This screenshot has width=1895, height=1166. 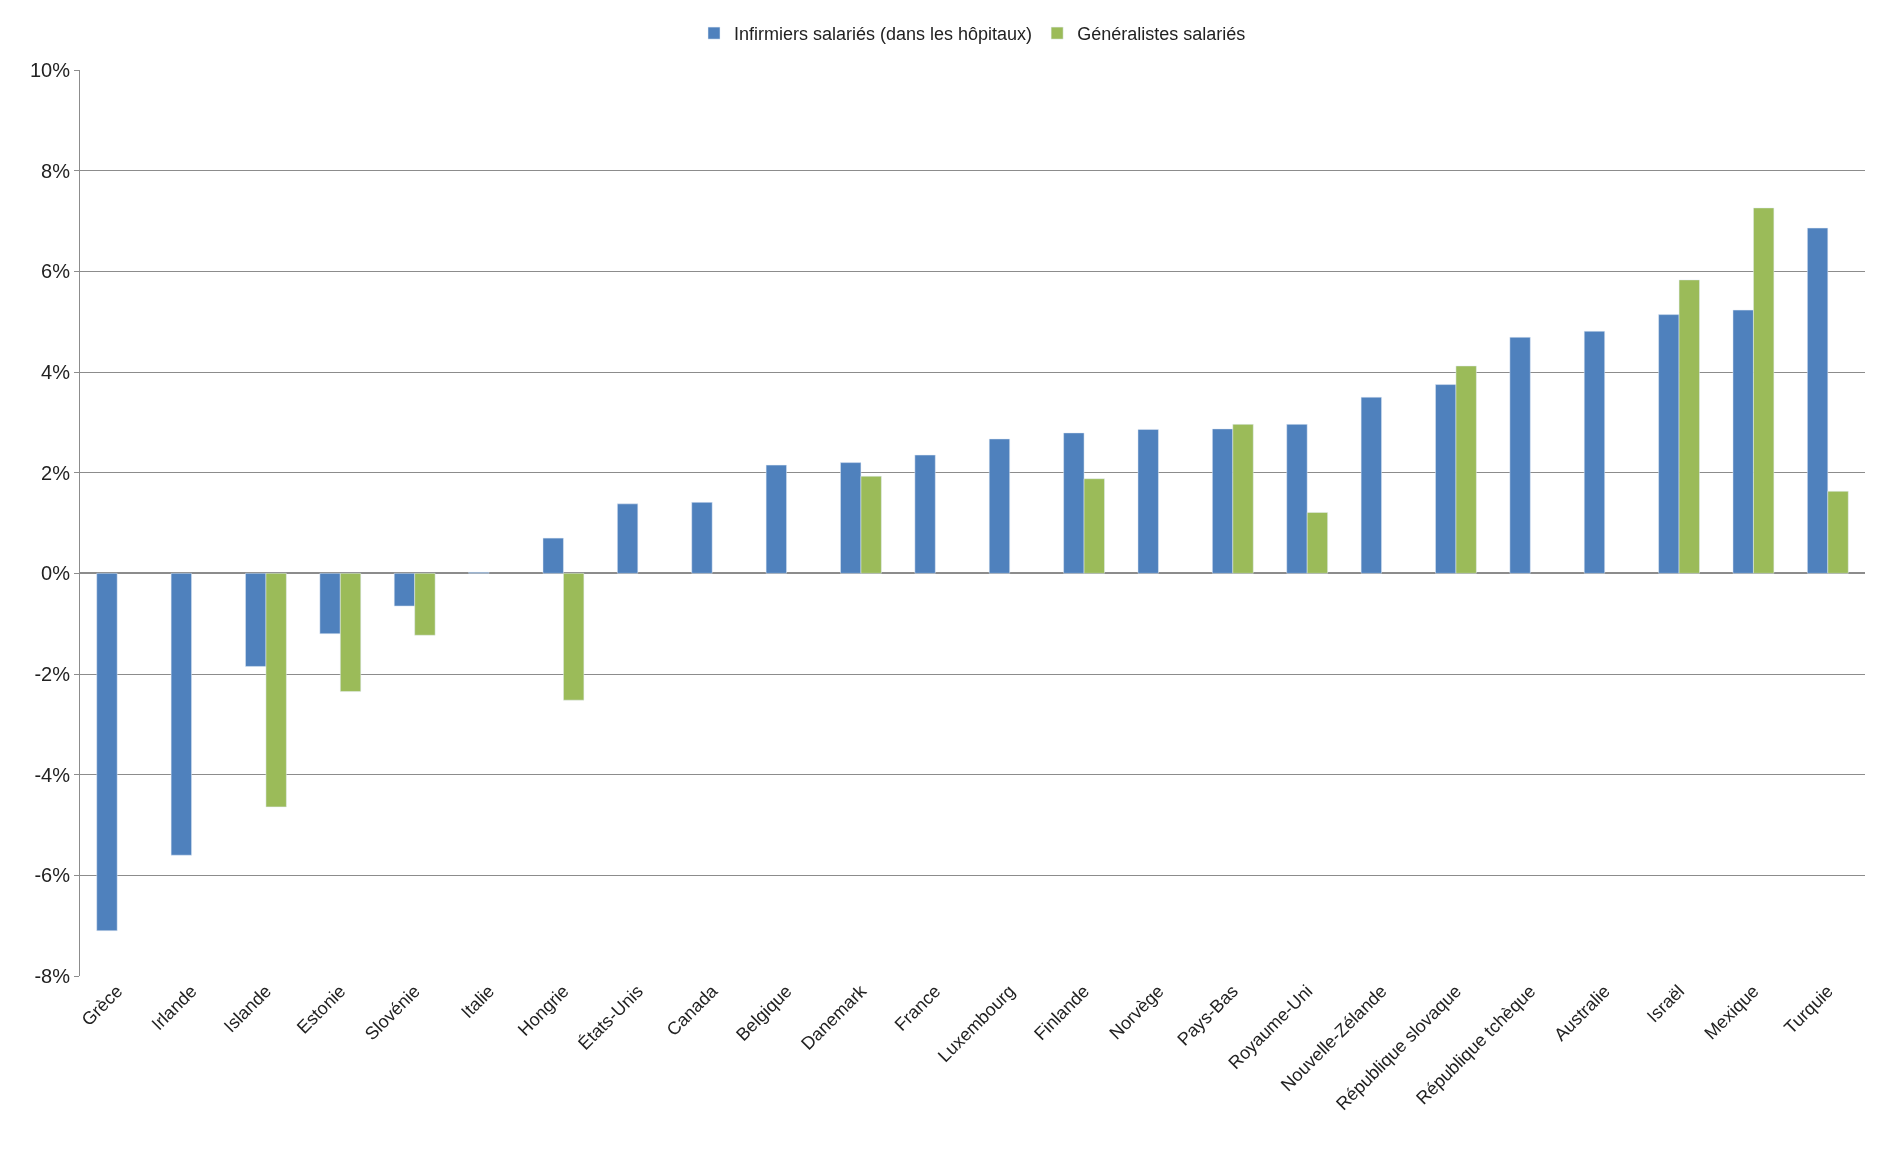 What do you see at coordinates (52, 774) in the screenshot?
I see `y-tick-label: -4%` at bounding box center [52, 774].